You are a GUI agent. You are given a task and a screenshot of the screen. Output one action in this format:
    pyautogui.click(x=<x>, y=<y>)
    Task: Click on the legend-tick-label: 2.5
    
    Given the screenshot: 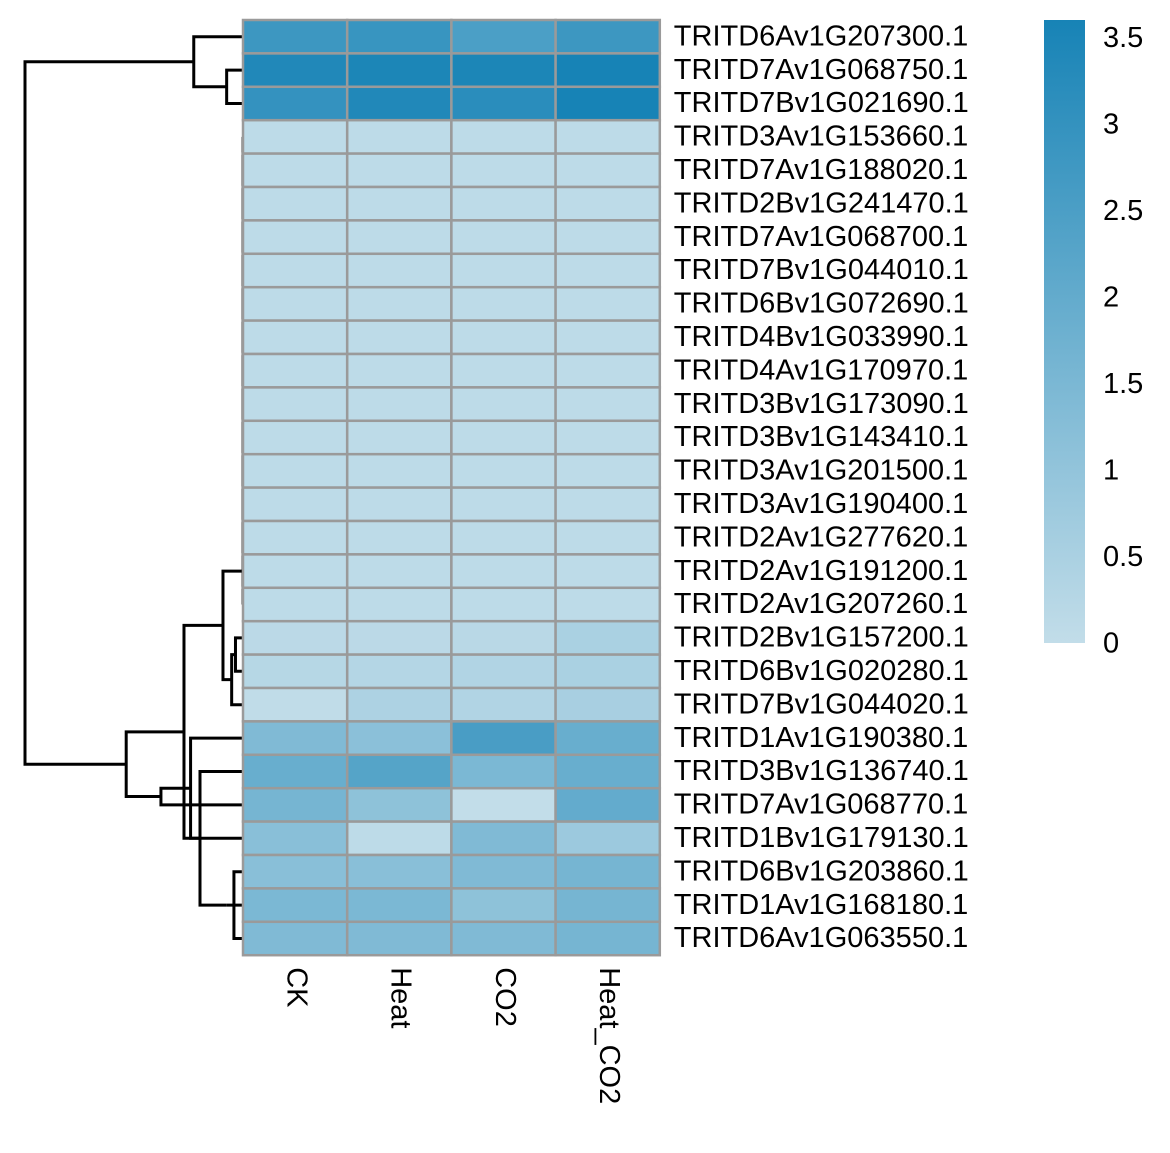 What is the action you would take?
    pyautogui.click(x=1123, y=211)
    